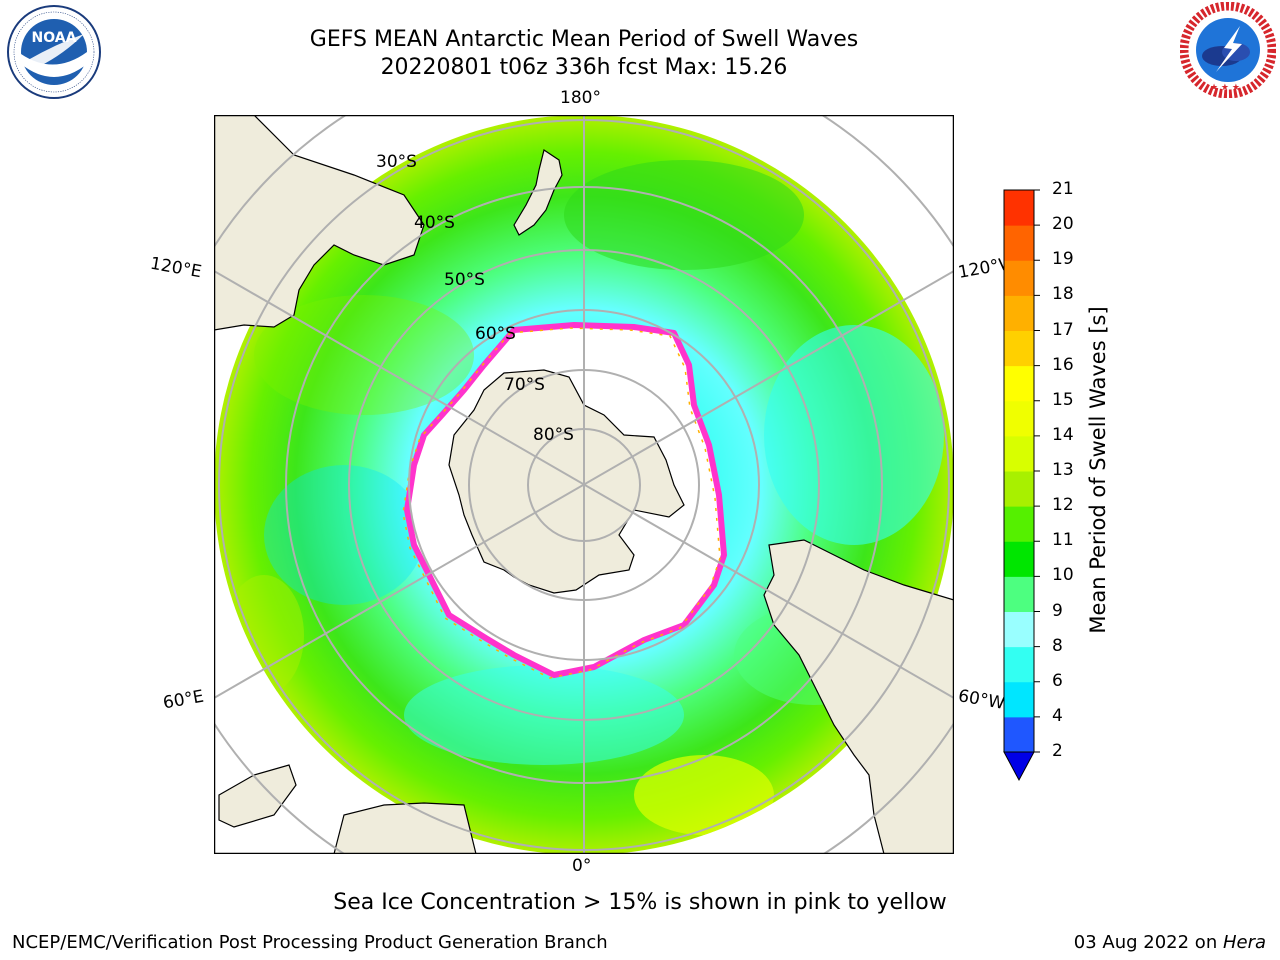 The image size is (1280, 960). What do you see at coordinates (1063, 259) in the screenshot?
I see `colorbar-tick-label: 19` at bounding box center [1063, 259].